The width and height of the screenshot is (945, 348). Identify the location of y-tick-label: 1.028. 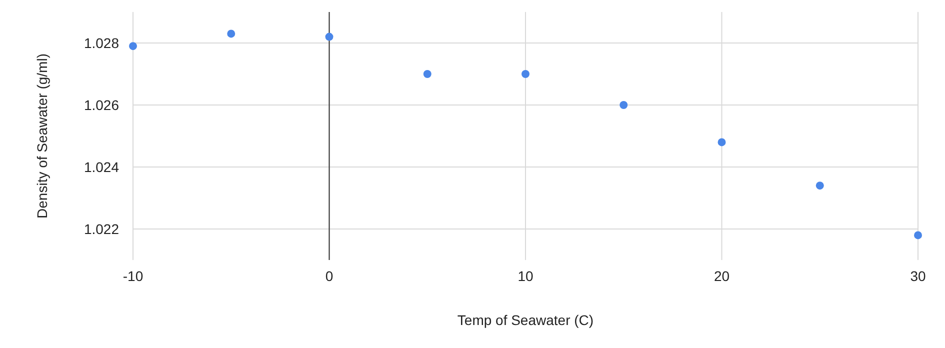
(102, 43).